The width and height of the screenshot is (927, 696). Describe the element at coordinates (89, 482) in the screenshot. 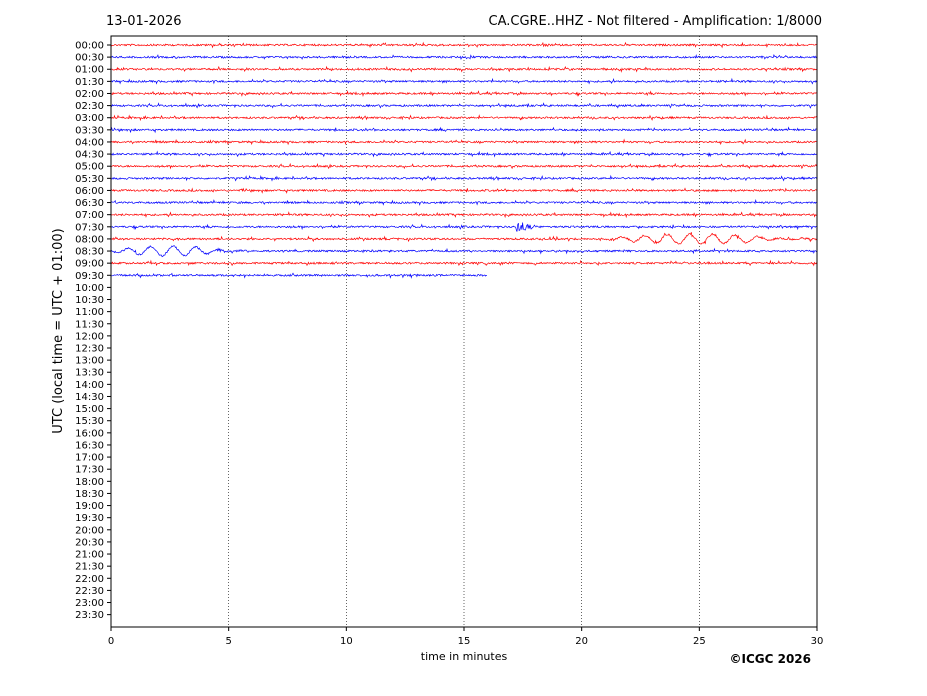

I see `y-tick-label: 18:00` at that location.